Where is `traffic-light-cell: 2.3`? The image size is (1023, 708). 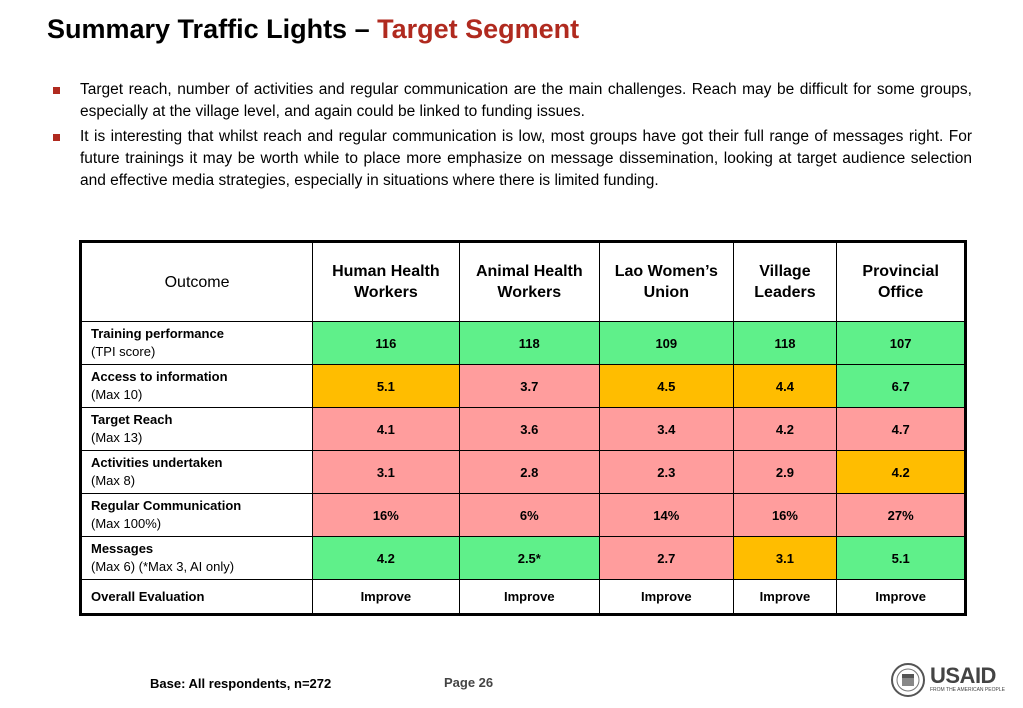 traffic-light-cell: 2.3 is located at coordinates (666, 472).